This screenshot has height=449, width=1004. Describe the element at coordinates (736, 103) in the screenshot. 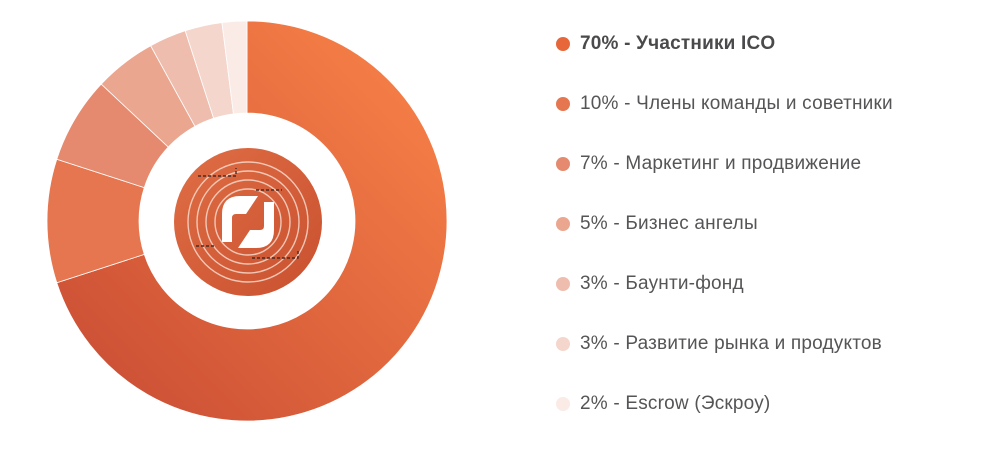

I see `legend-label: 10% - Члены команды и советники` at that location.